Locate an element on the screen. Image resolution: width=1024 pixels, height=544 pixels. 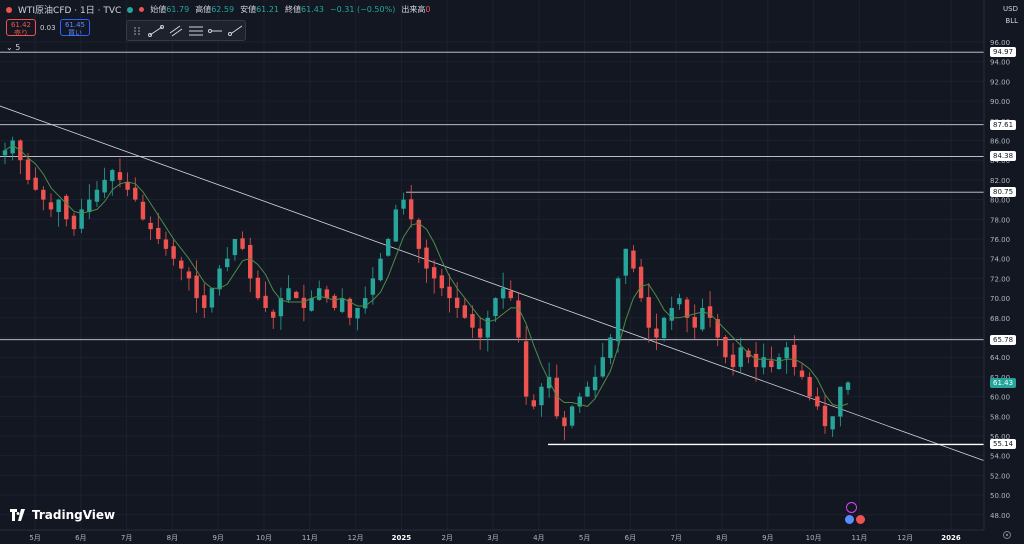
fib-icon is located at coordinates (196, 31).